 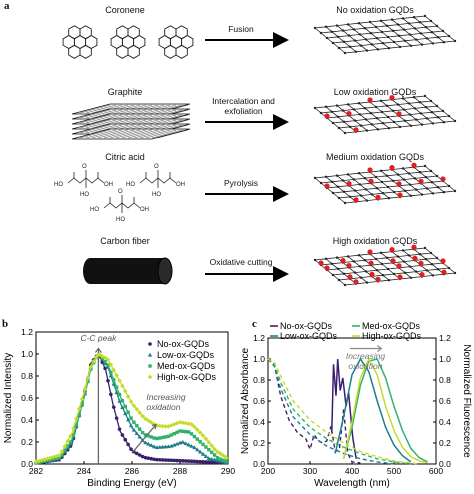 What do you see at coordinates (243, 106) in the screenshot?
I see `process-label-intercalation: Intercalation and exfoliation` at bounding box center [243, 106].